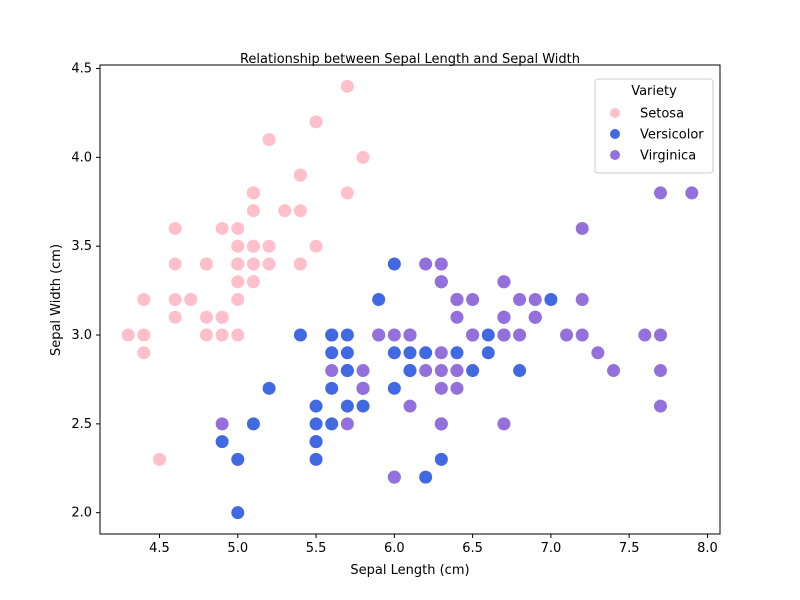 This screenshot has height=600, width=800. What do you see at coordinates (662, 114) in the screenshot?
I see `legend-label-setosa: Setosa` at bounding box center [662, 114].